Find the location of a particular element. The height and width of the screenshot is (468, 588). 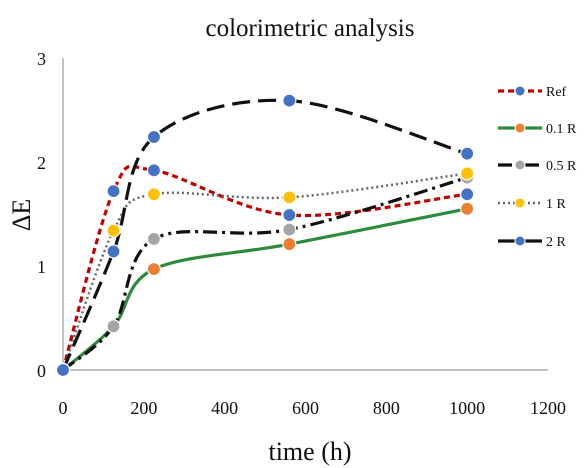

chart-title: colorimetric analysis is located at coordinates (310, 28).